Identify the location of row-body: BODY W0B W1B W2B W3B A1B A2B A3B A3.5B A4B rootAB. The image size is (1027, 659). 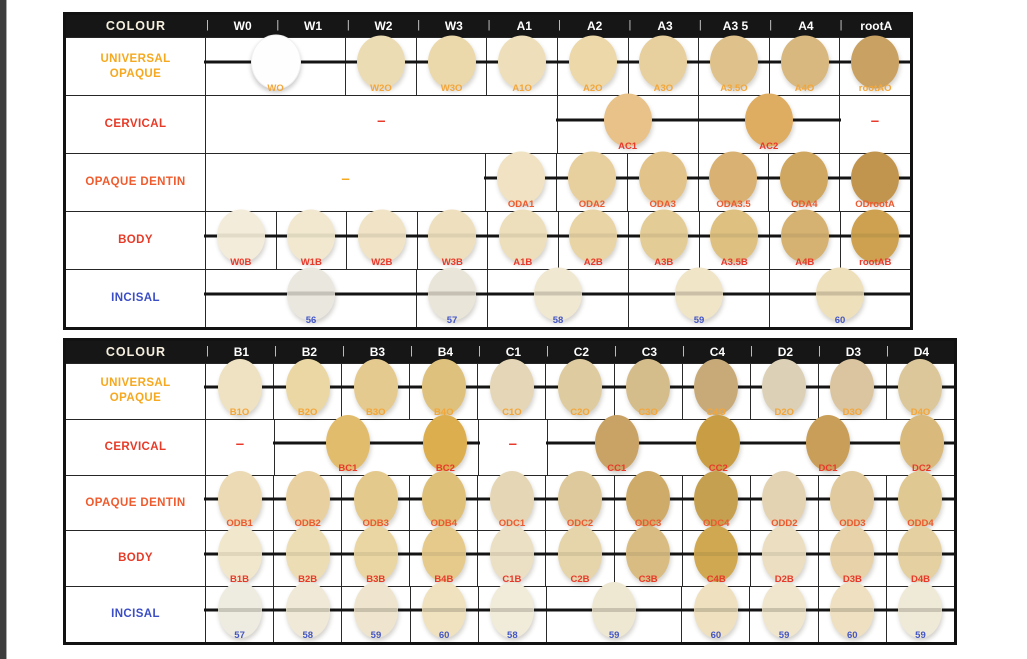
(489, 239).